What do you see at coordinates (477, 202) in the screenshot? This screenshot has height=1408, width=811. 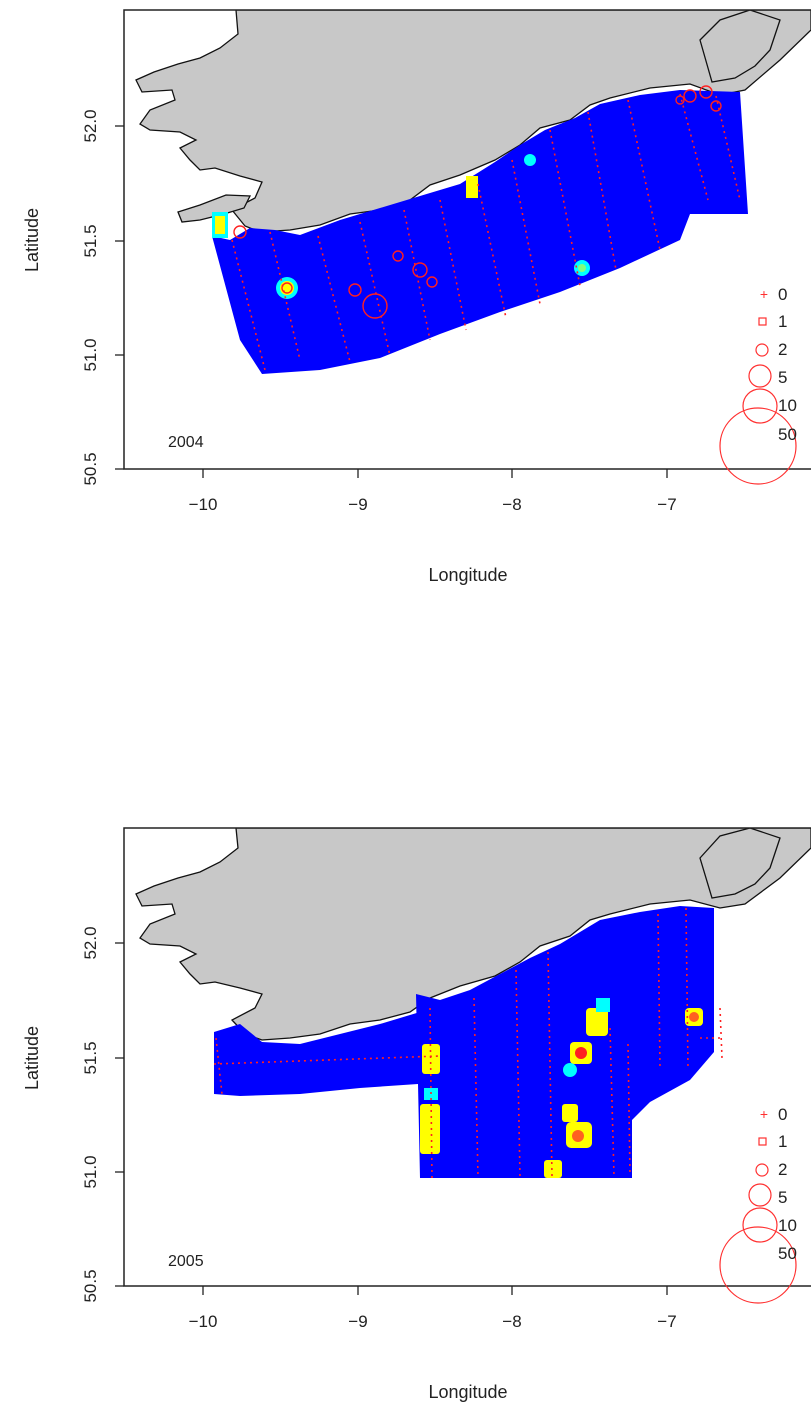 I see `station-markers` at bounding box center [477, 202].